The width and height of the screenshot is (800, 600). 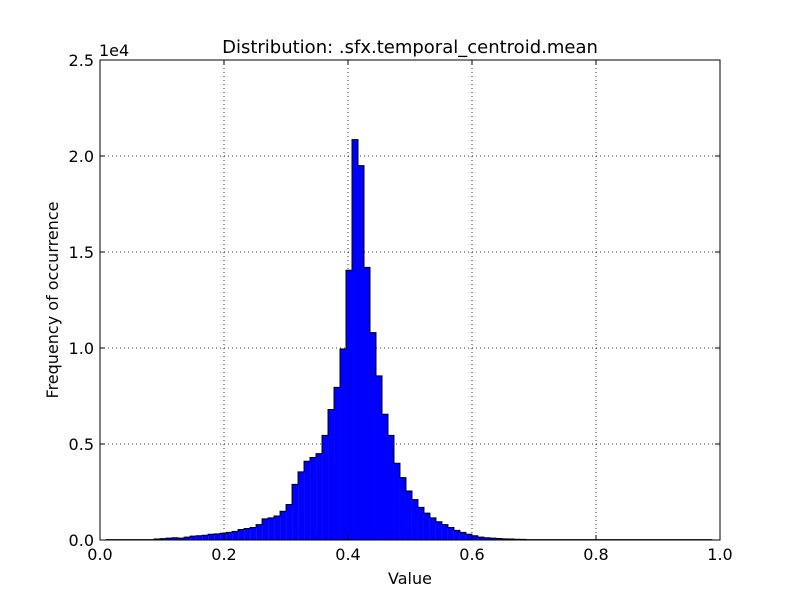 I want to click on x-tick-label: 0.0, so click(x=99, y=554).